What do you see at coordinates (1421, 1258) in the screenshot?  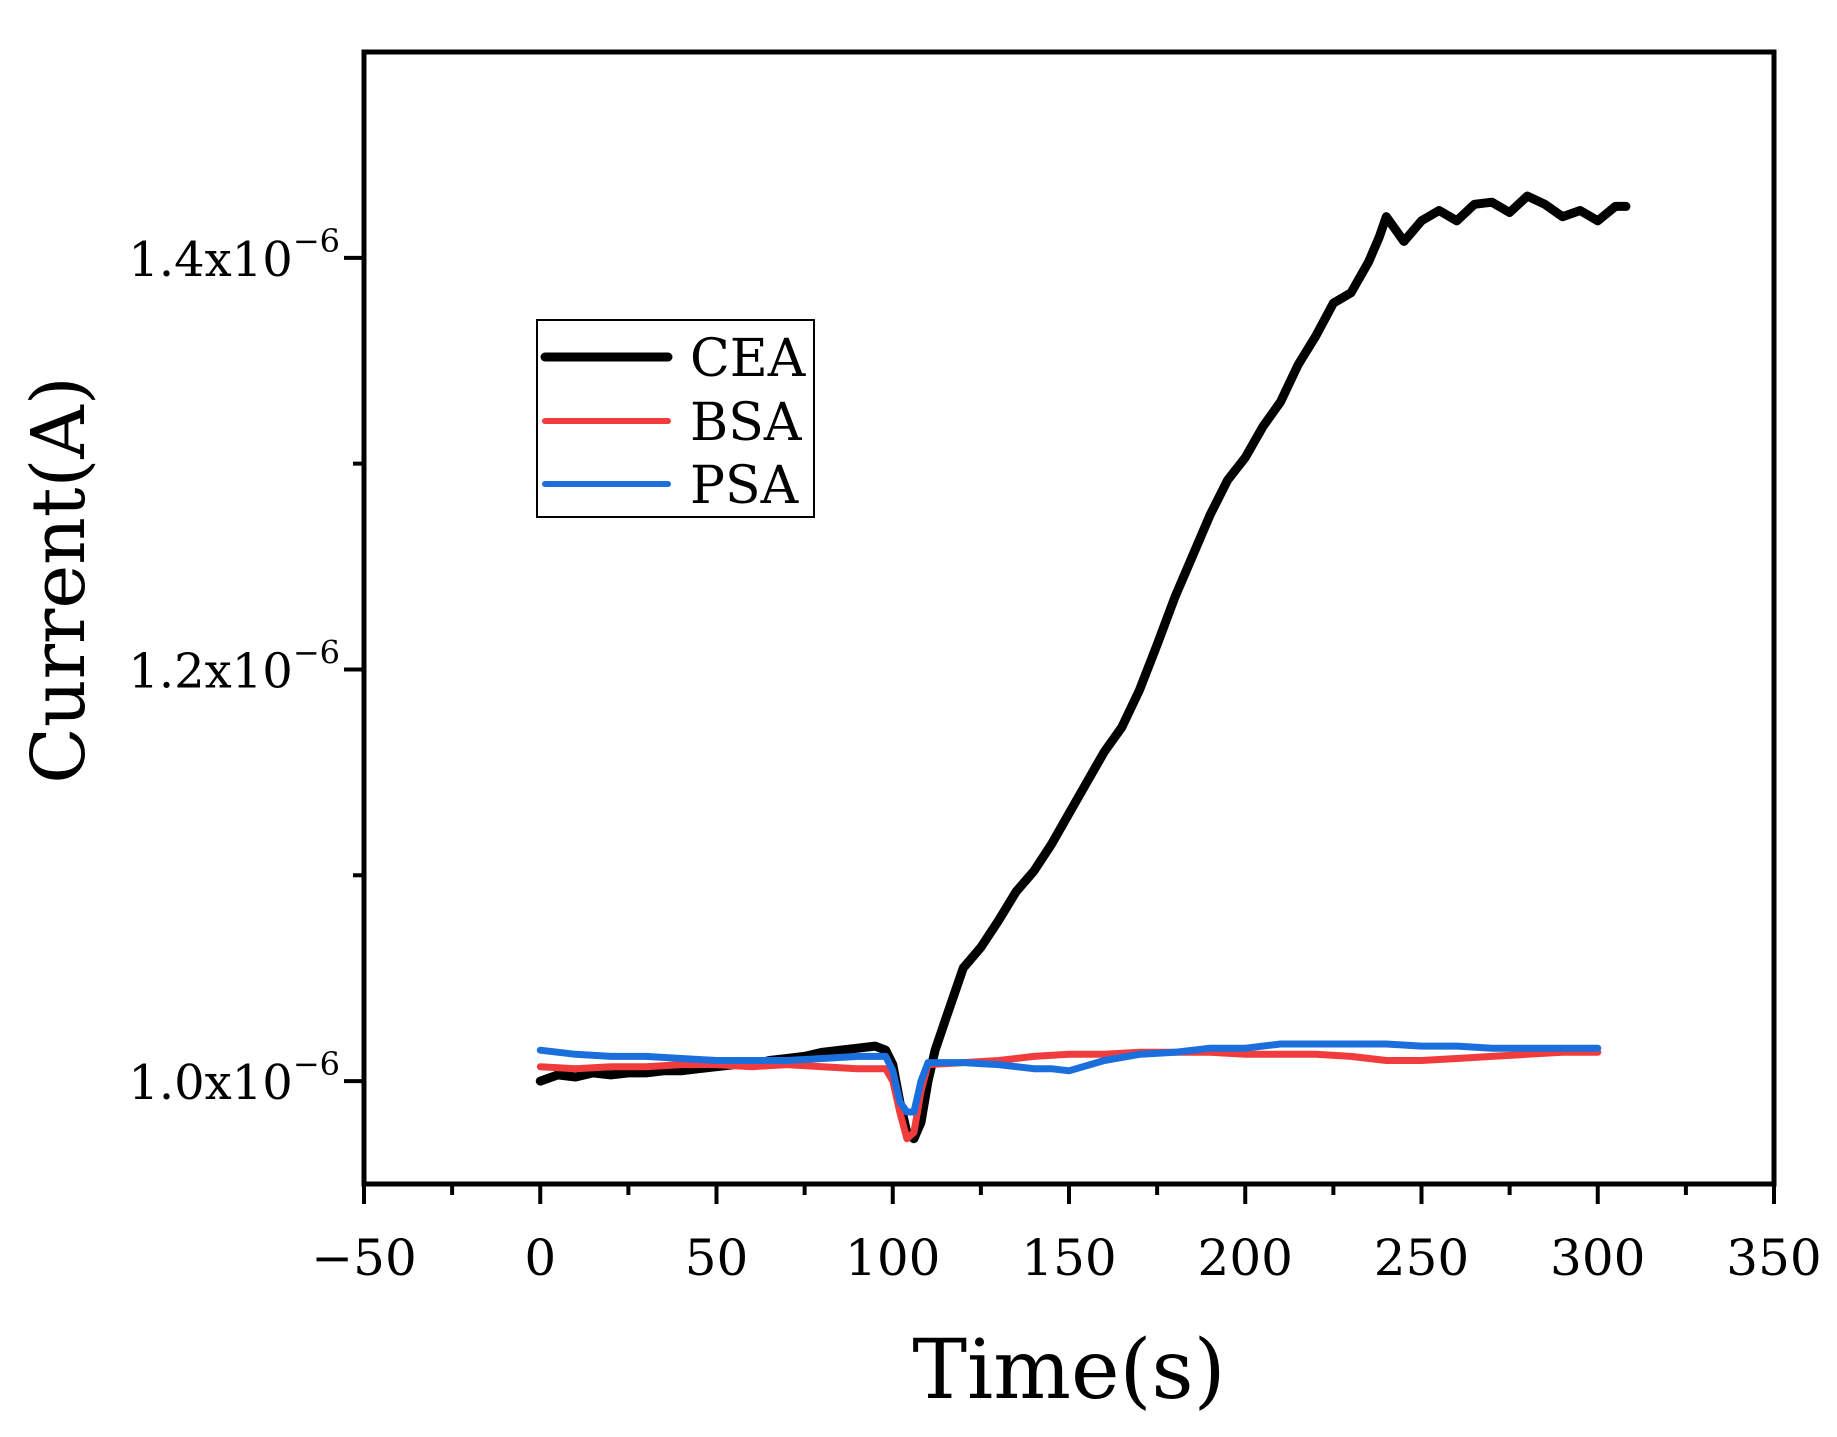 I see `x-tick-label: 250` at bounding box center [1421, 1258].